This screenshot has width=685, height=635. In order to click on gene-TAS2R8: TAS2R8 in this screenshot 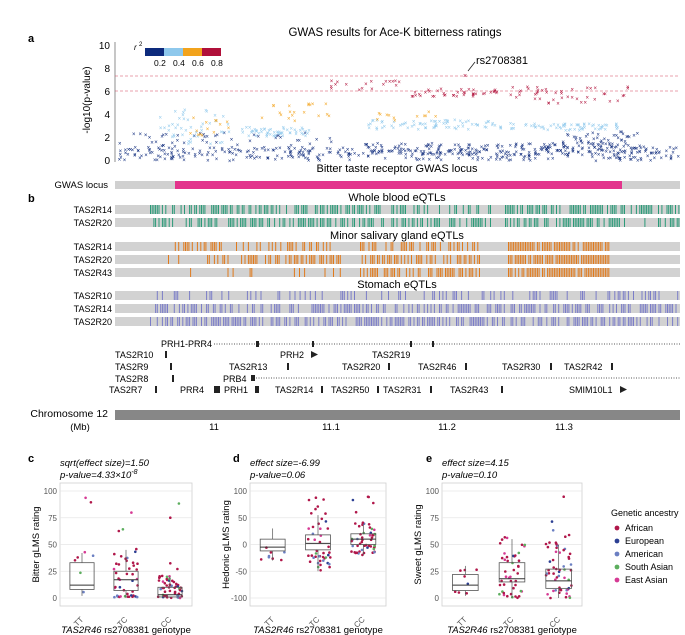, I will do `click(131, 379)`.